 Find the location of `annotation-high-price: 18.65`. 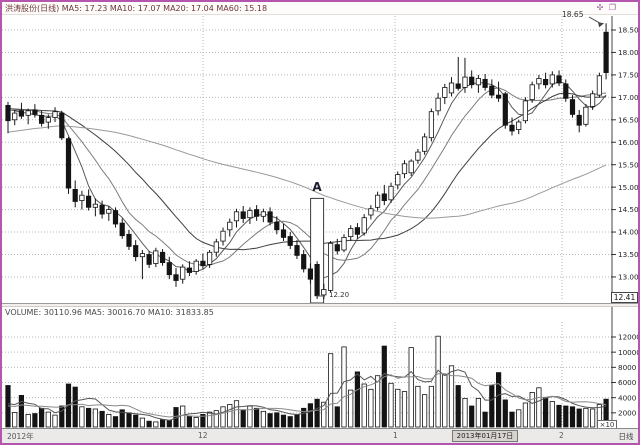

annotation-high-price: 18.65 is located at coordinates (573, 14).